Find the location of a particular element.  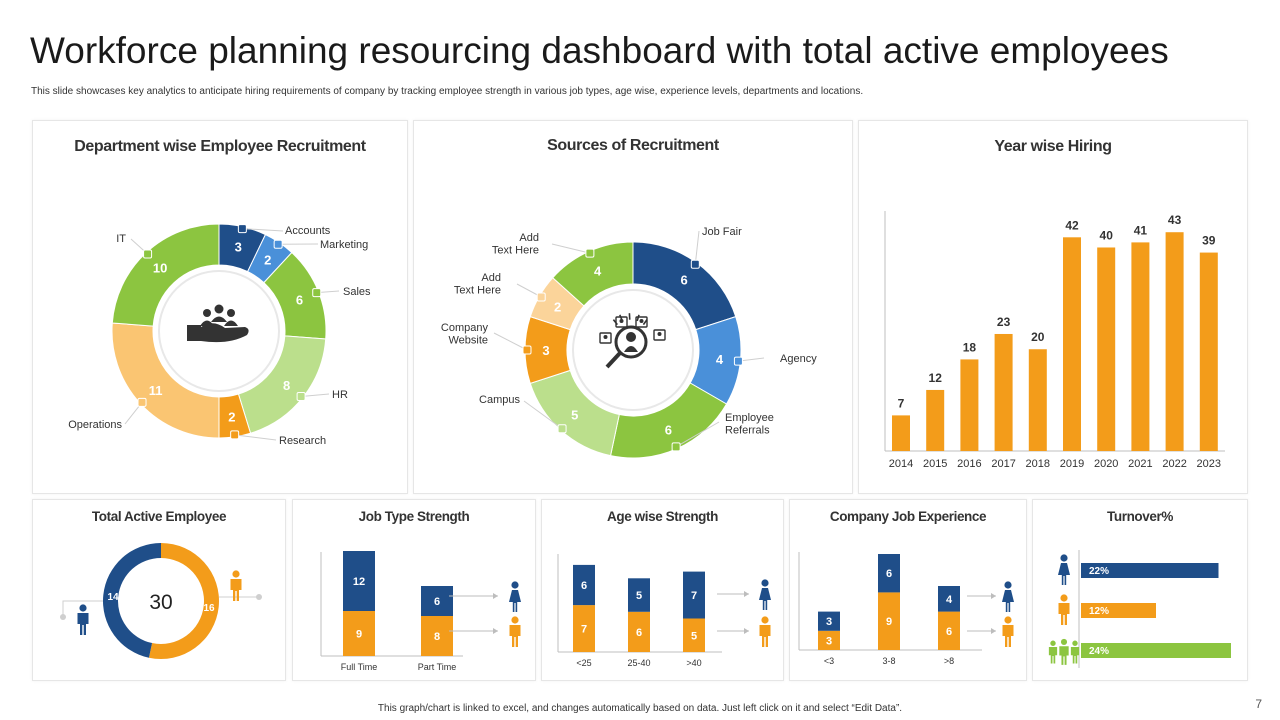

jobtype-bar-female-part-time is located at coordinates (437, 636).